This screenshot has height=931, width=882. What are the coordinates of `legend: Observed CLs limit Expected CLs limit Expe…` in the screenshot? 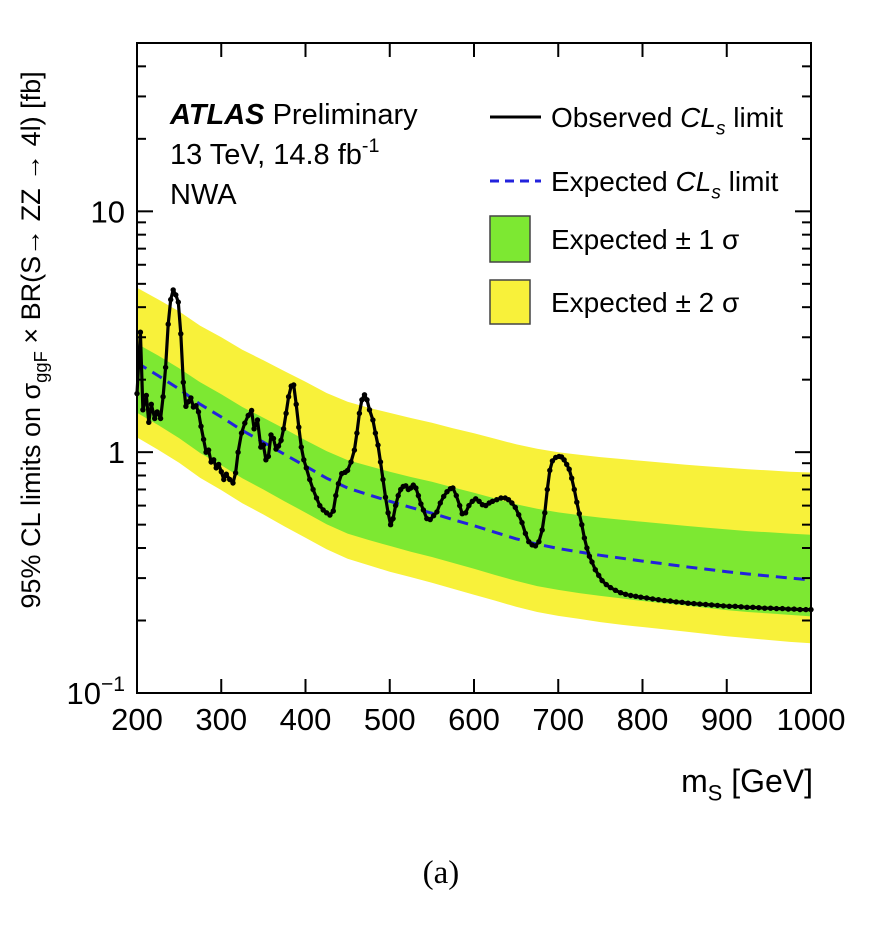 It's located at (636, 213).